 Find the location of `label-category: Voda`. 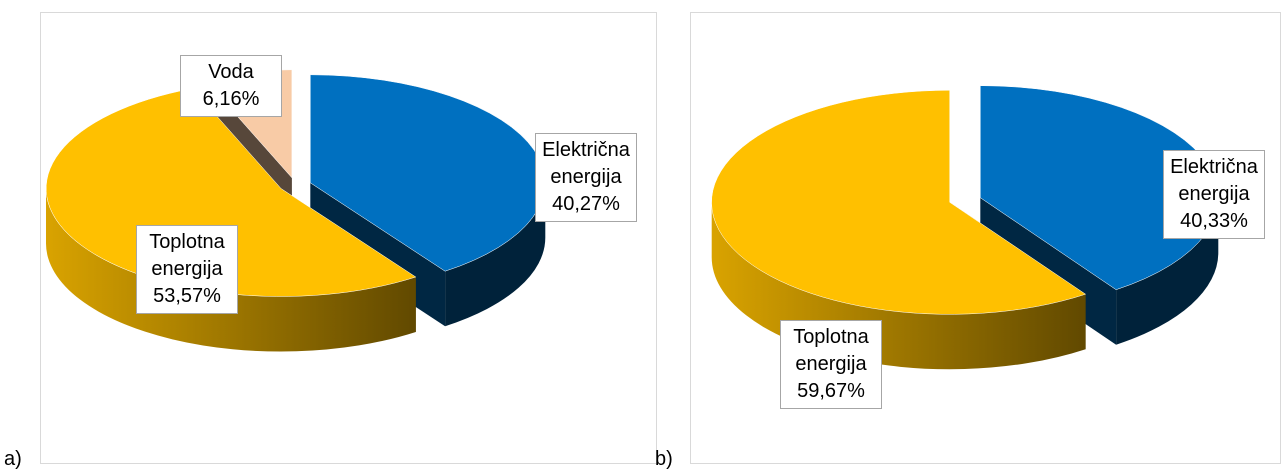

label-category: Voda is located at coordinates (231, 72).